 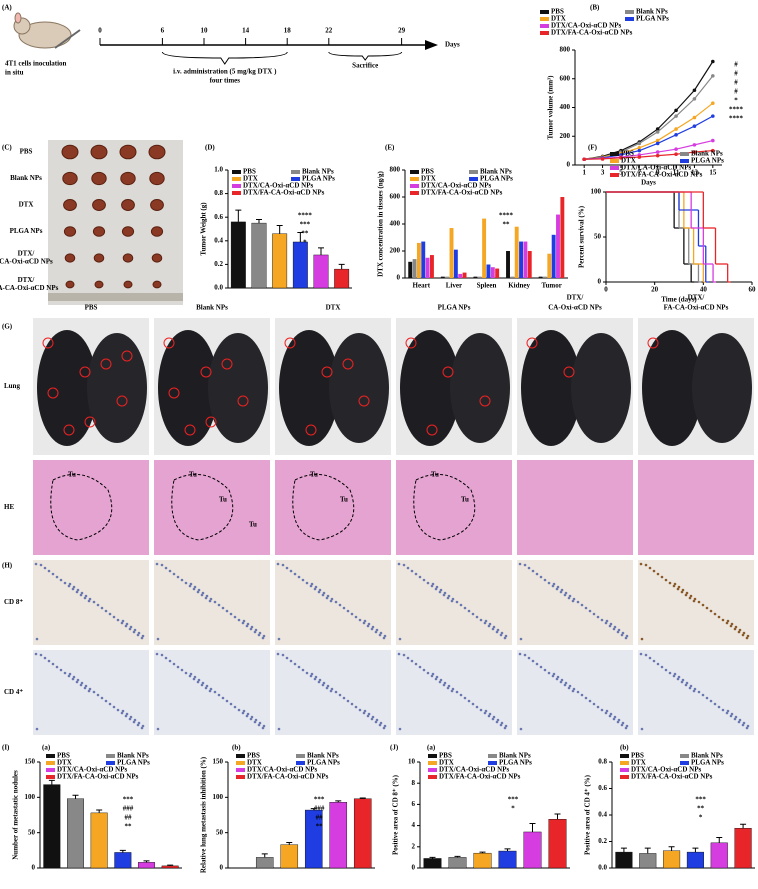 I want to click on x-tick-label: 20, so click(x=655, y=290).